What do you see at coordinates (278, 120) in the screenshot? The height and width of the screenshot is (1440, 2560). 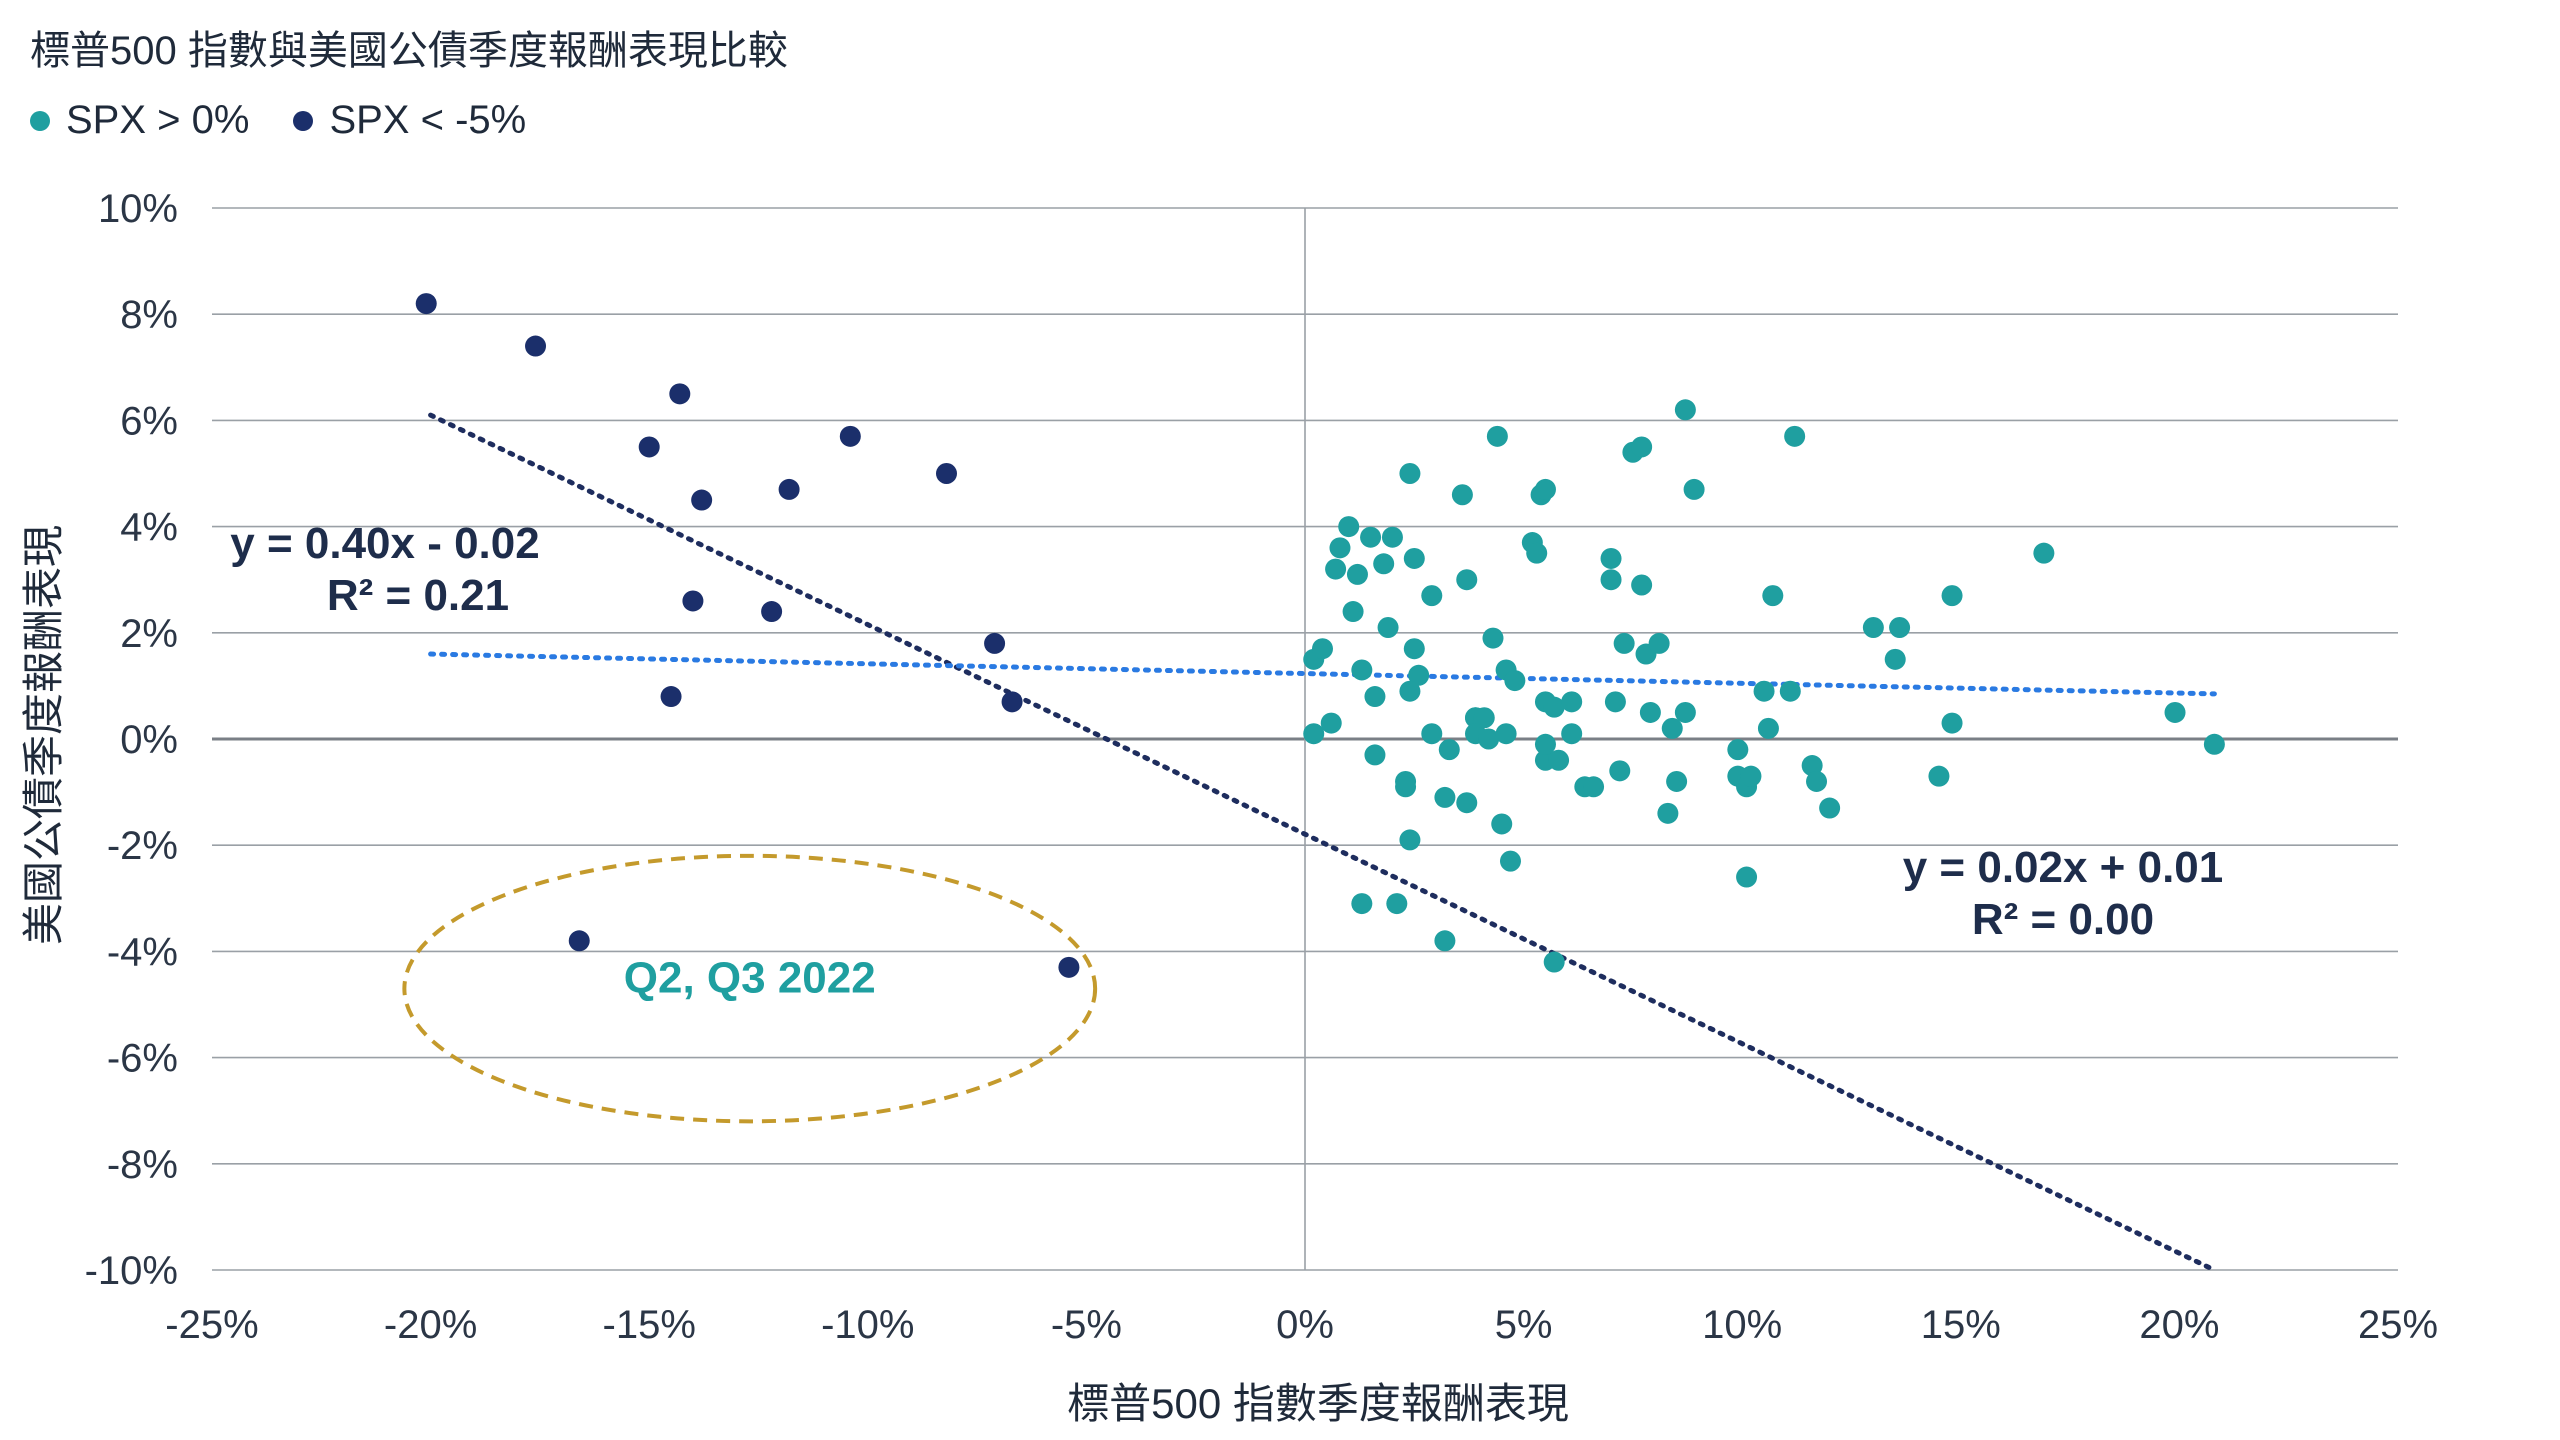 I see `legend: SPX > 0% SPX < -5%` at bounding box center [278, 120].